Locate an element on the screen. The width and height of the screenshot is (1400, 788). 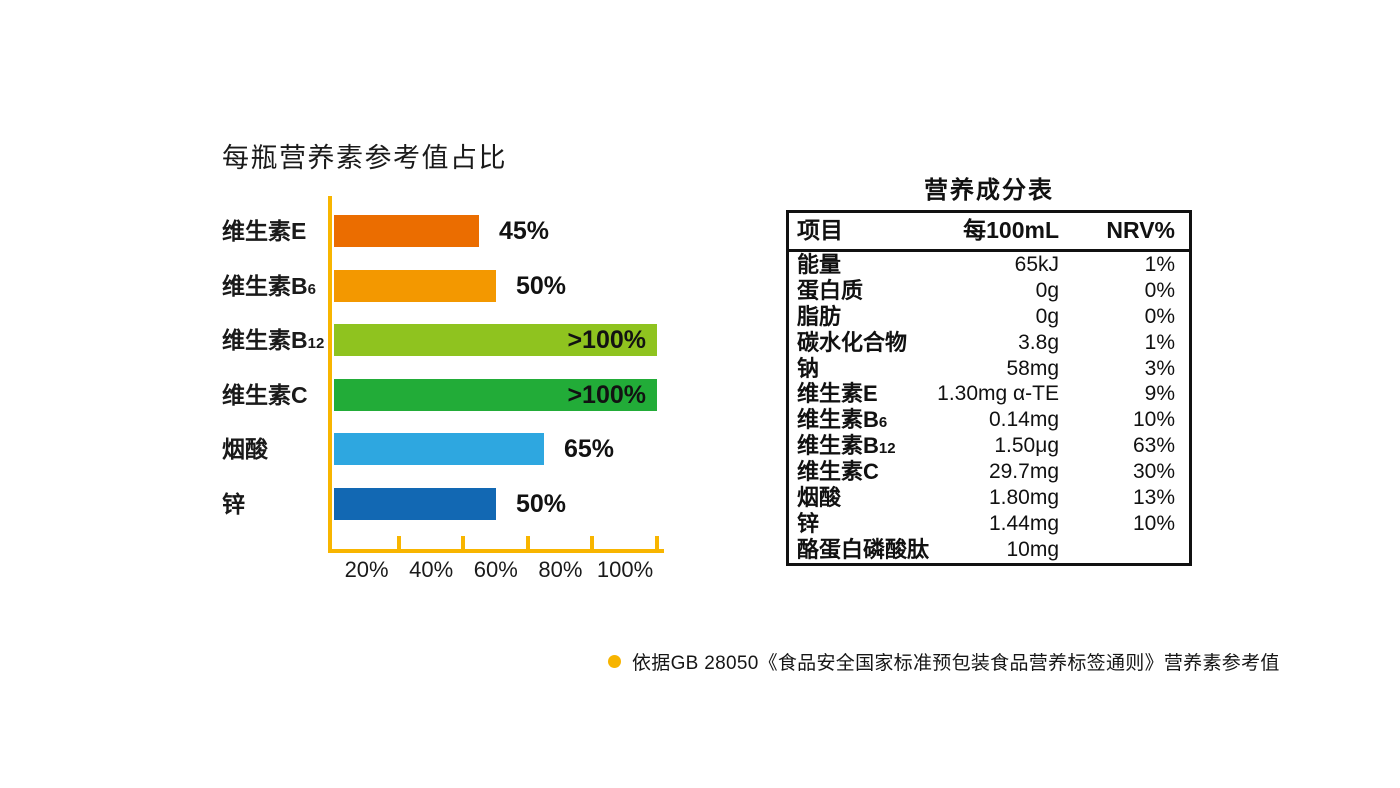
x-axis-line is located at coordinates (496, 551).